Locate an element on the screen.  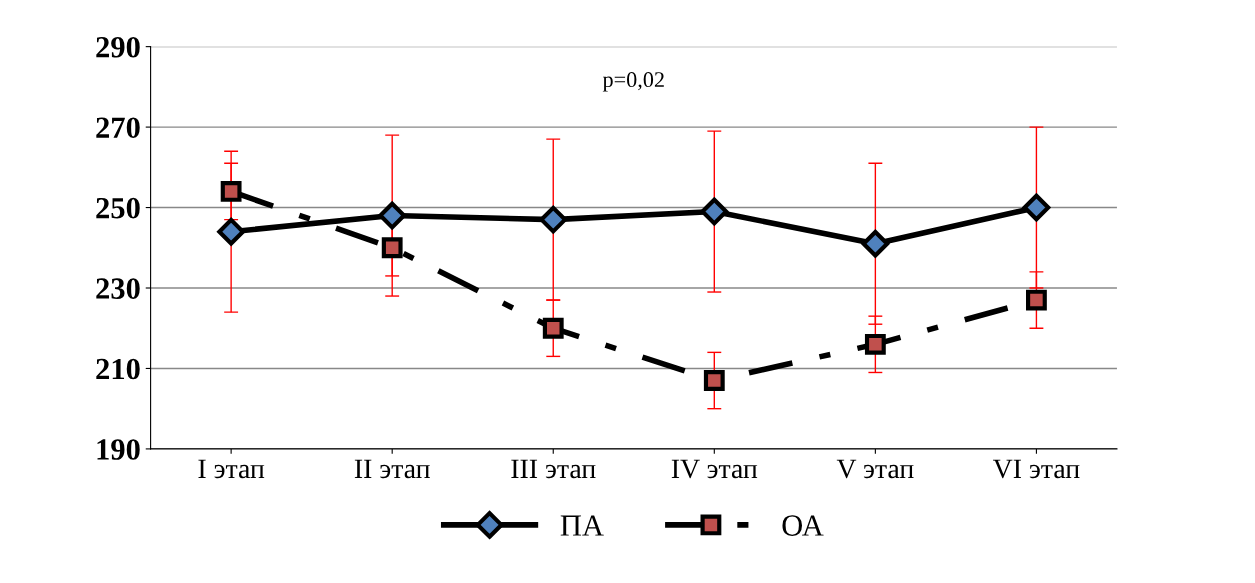
annotation: p=0,02 is located at coordinates (633, 82).